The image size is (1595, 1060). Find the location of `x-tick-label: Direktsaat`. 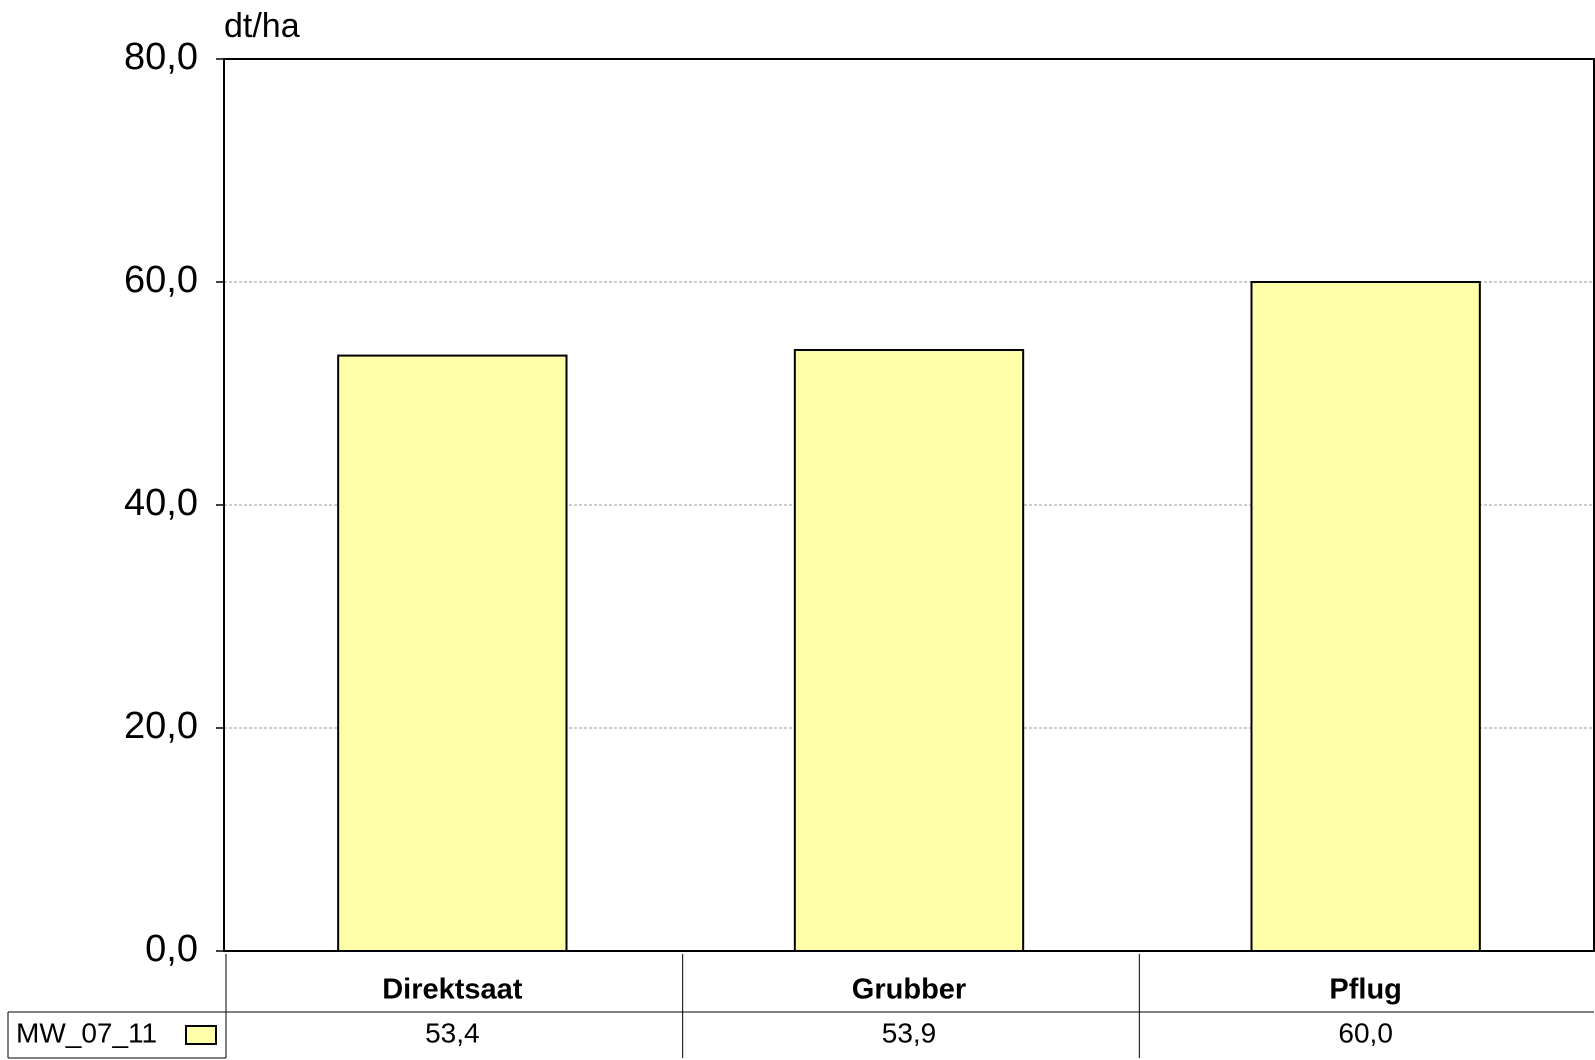

x-tick-label: Direktsaat is located at coordinates (452, 990).